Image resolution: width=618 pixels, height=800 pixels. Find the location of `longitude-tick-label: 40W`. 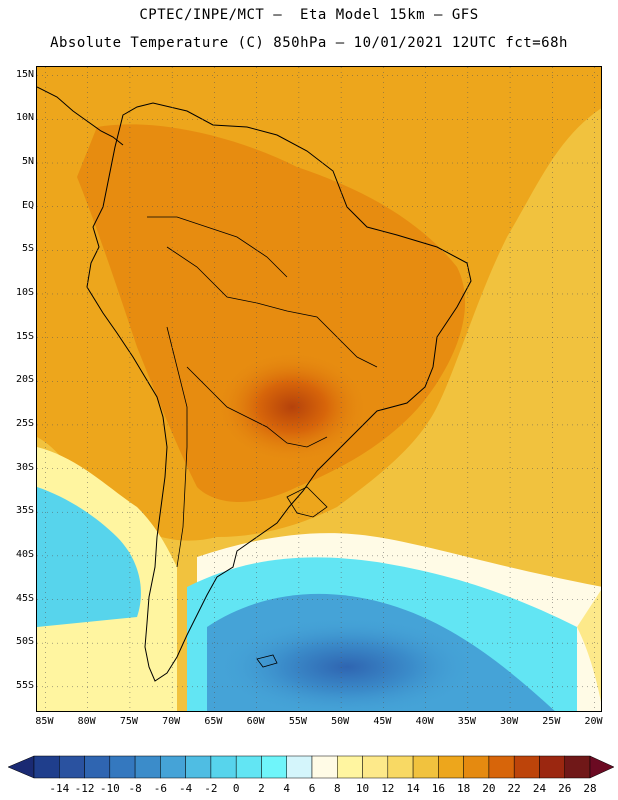

longitude-tick-label: 40W is located at coordinates (424, 721).